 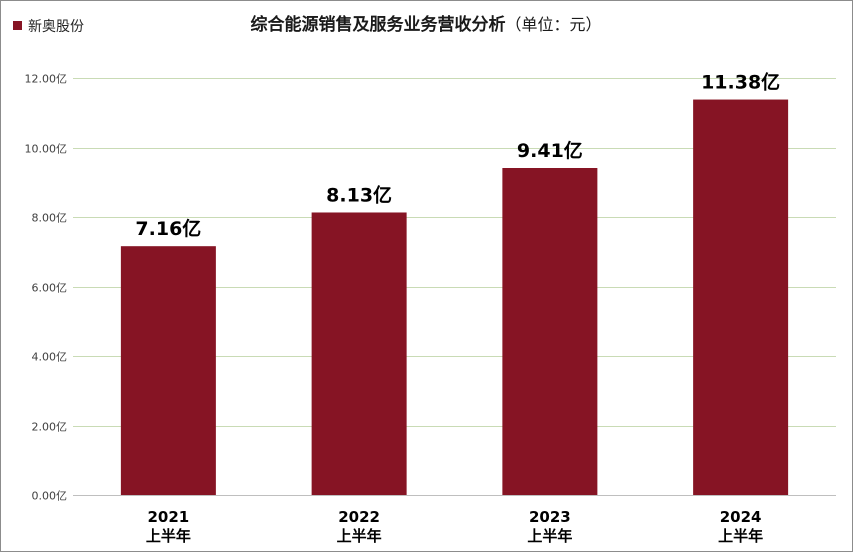 I want to click on y-axis-tick-labels: 0.00亿 2.00亿 4.00亿 6.00亿 8.00亿 10.00亿 12.00亿, so click(x=46, y=288).